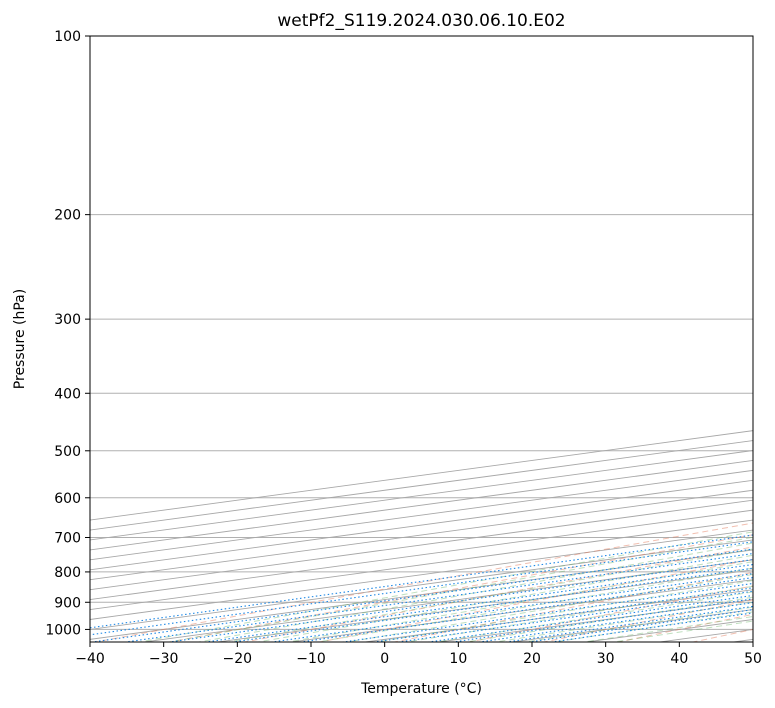 The height and width of the screenshot is (708, 775). Describe the element at coordinates (90, 659) in the screenshot. I see `x-tick-label: −40` at that location.